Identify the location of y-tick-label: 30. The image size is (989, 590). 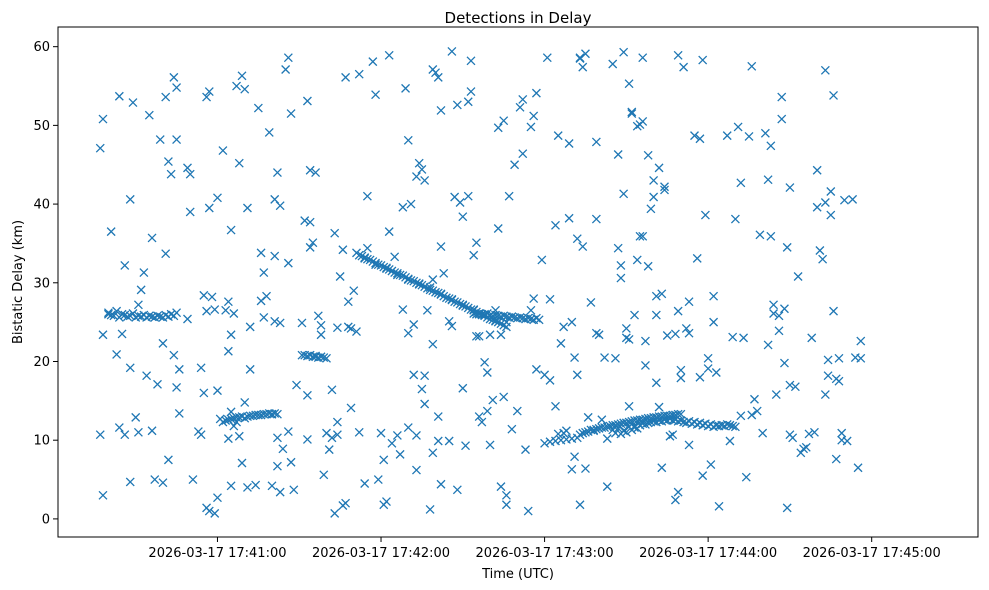
(41, 283).